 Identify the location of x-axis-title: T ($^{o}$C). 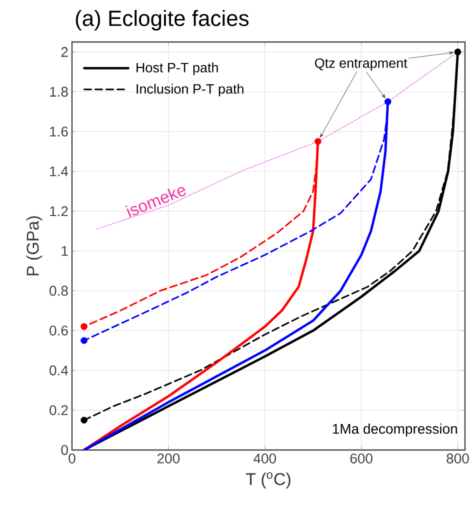
(268, 480).